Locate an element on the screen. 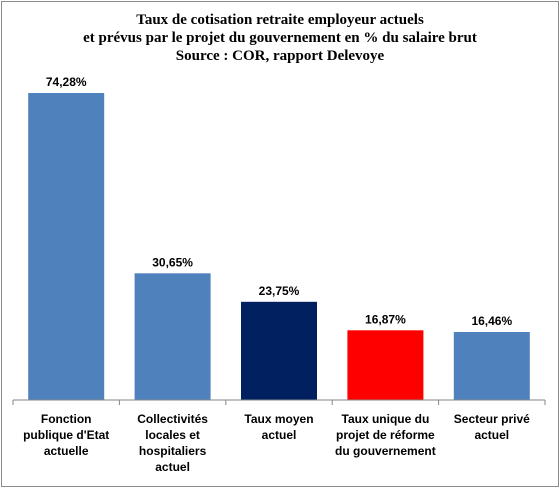  category-label: Taux moyen actuel is located at coordinates (279, 427).